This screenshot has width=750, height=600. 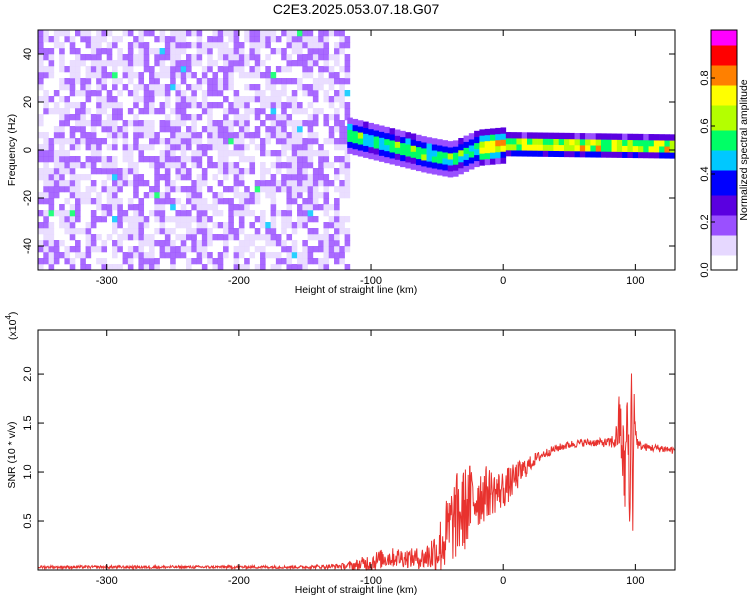 What do you see at coordinates (12, 454) in the screenshot?
I see `snr-y-label: SNR (10 * v/v)` at bounding box center [12, 454].